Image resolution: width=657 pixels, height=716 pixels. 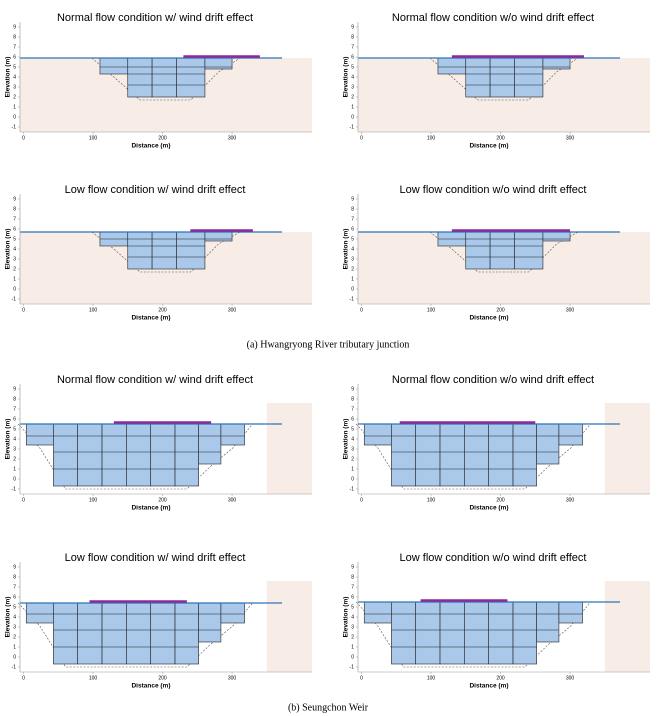 What do you see at coordinates (155, 190) in the screenshot?
I see `chart-title: Low flow condition w/ wind drift effect` at bounding box center [155, 190].